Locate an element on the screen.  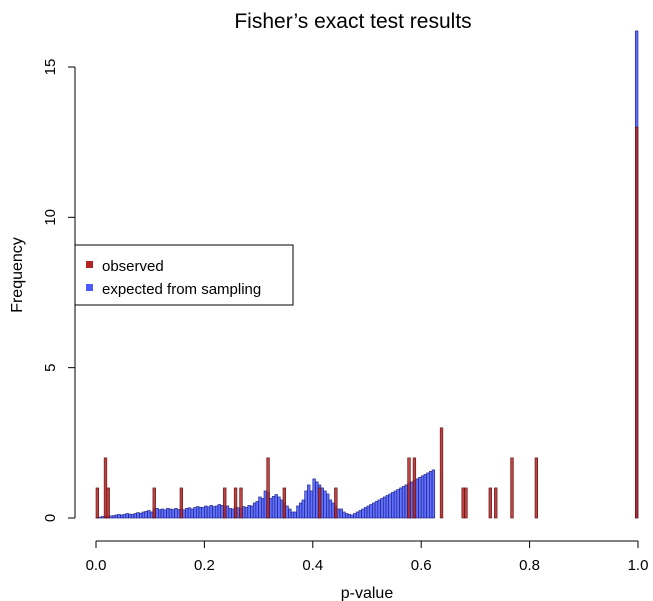
x-axis: 0.0 0.2 0.4 0.6 0.8 1.0 is located at coordinates (367, 557).